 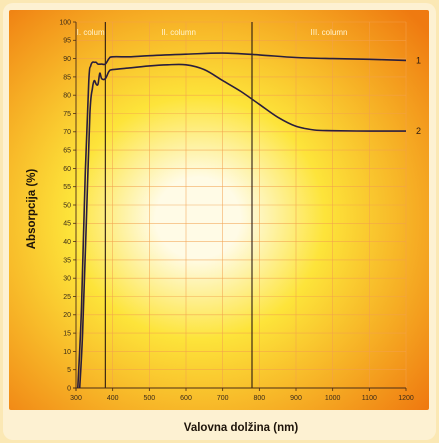 What do you see at coordinates (32, 209) in the screenshot?
I see `y-axis-title: Absorpcija (%)` at bounding box center [32, 209].